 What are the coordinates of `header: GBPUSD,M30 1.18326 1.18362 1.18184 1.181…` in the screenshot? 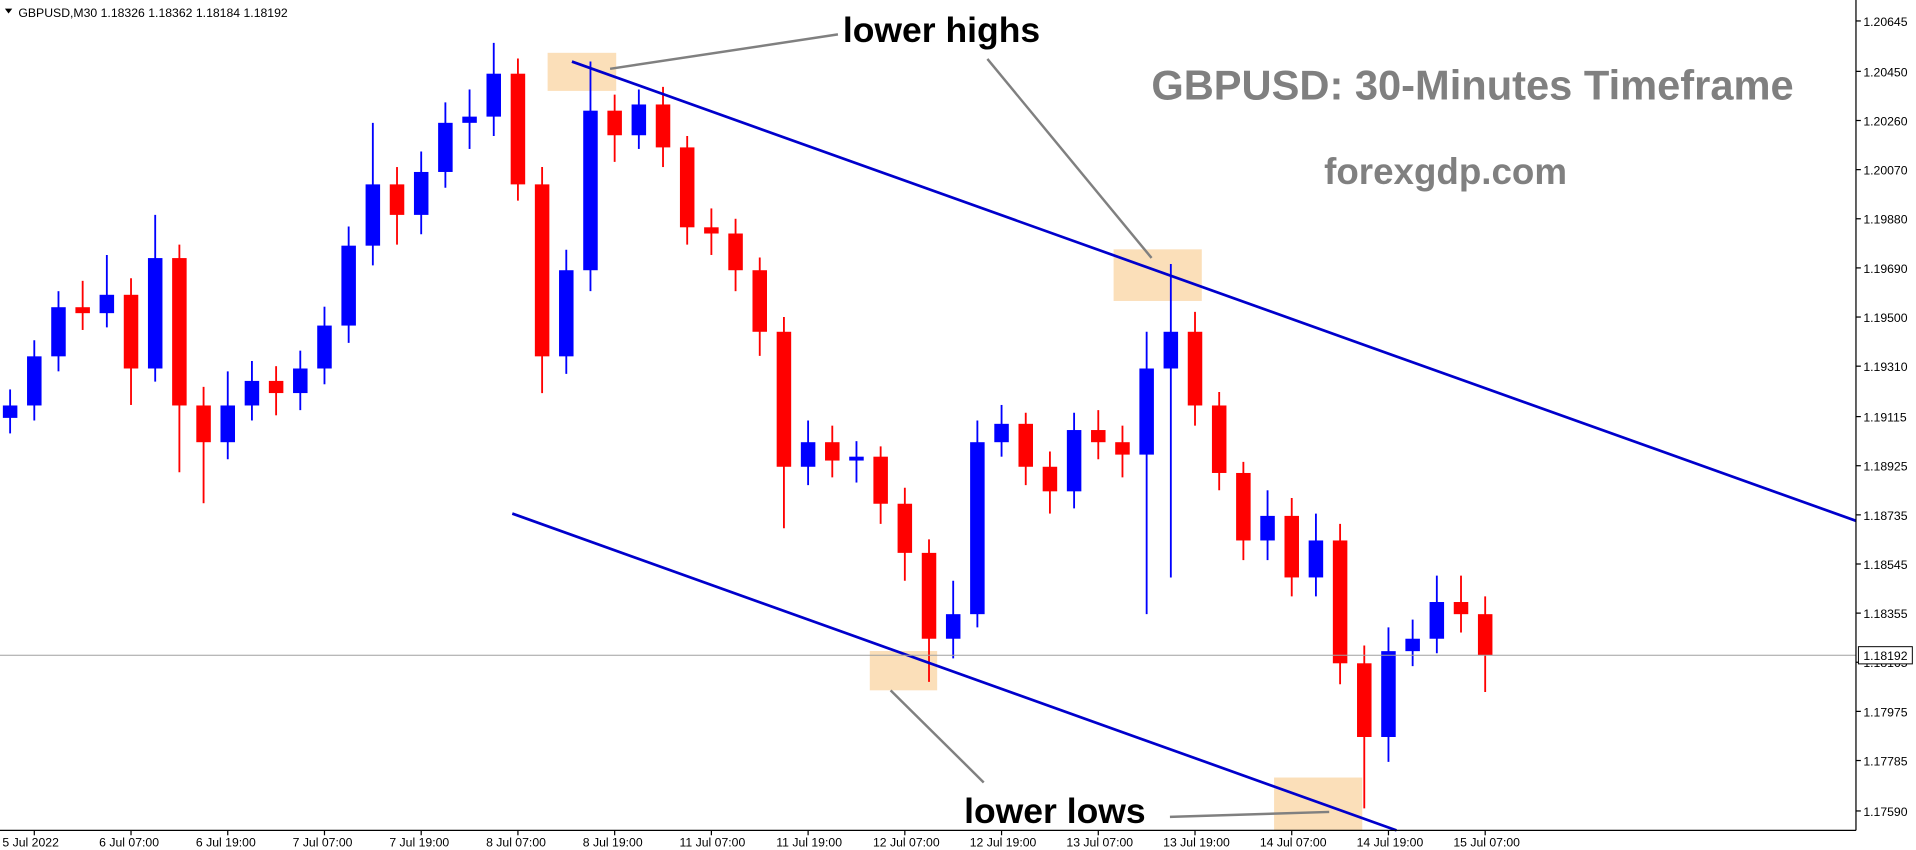 It's located at (153, 13).